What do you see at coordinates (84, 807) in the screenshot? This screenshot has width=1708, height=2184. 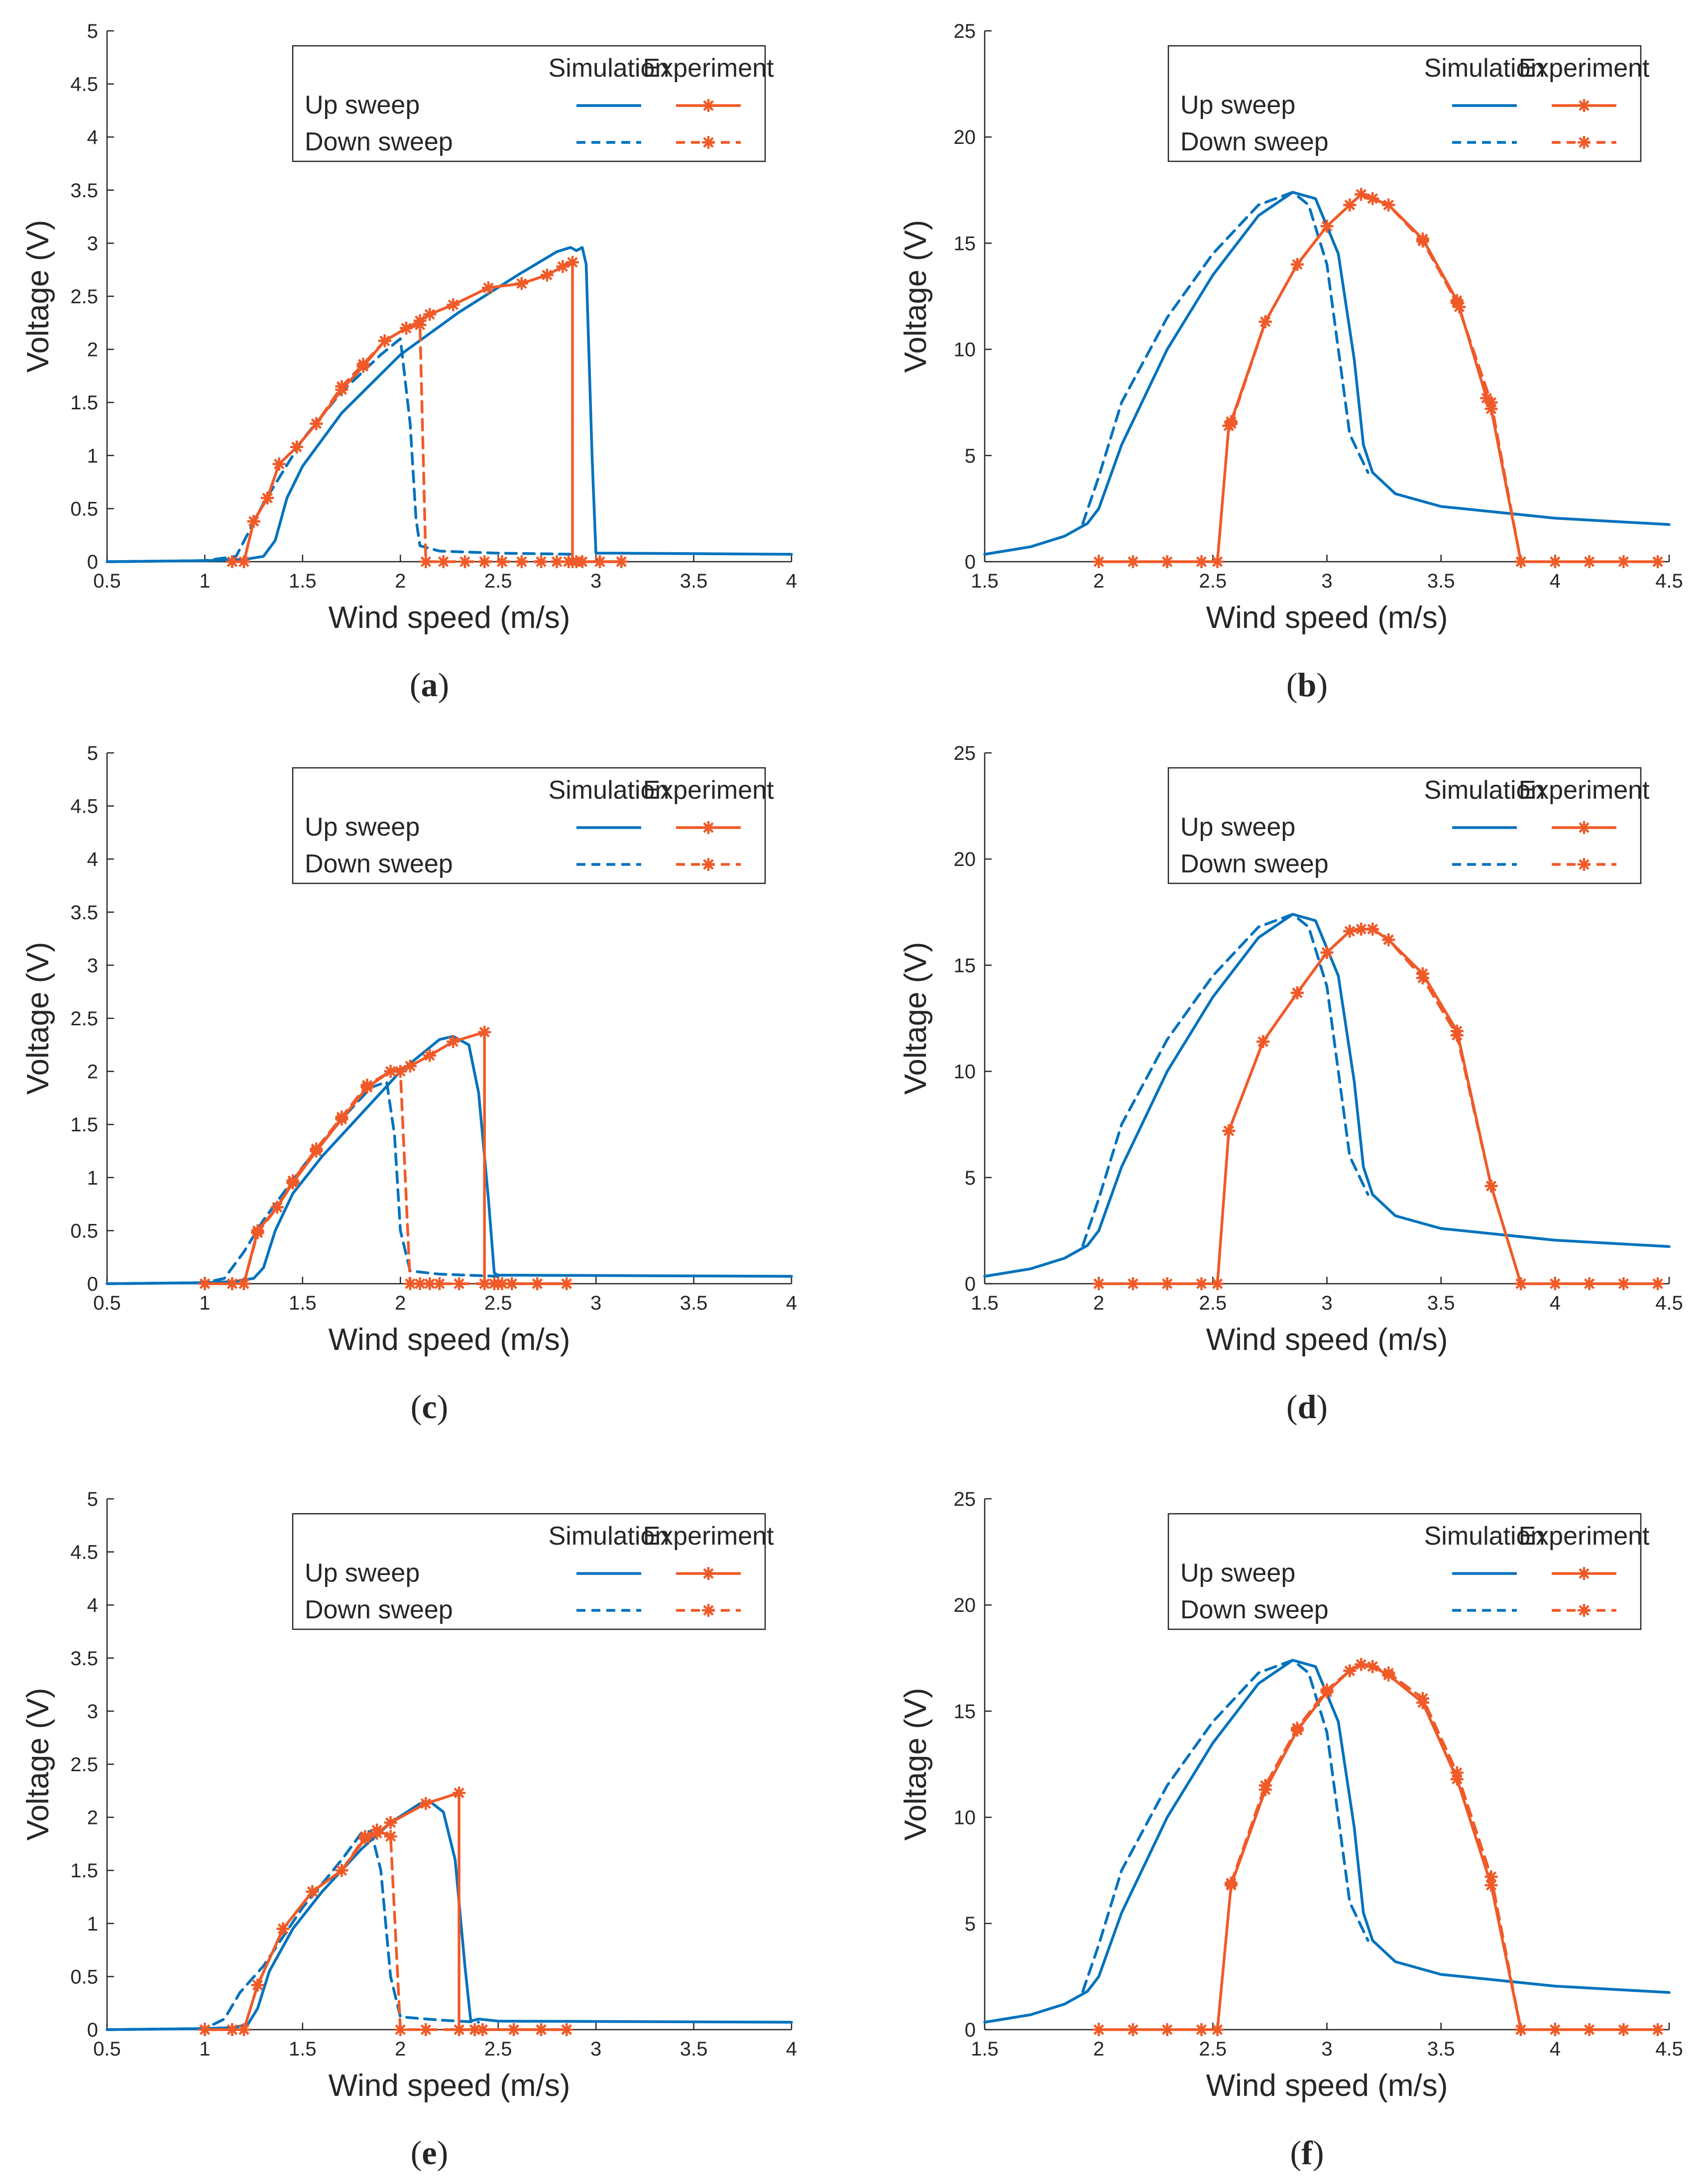 I see `y-tick-label: 4.5` at bounding box center [84, 807].